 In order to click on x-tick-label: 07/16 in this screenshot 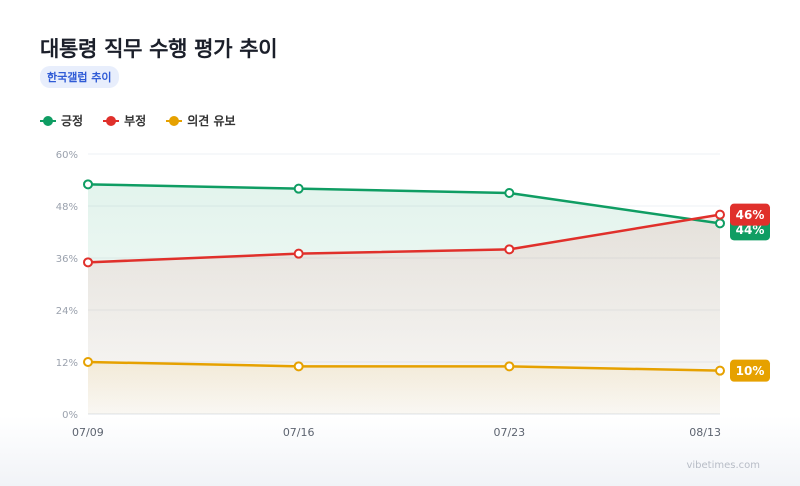, I will do `click(299, 432)`.